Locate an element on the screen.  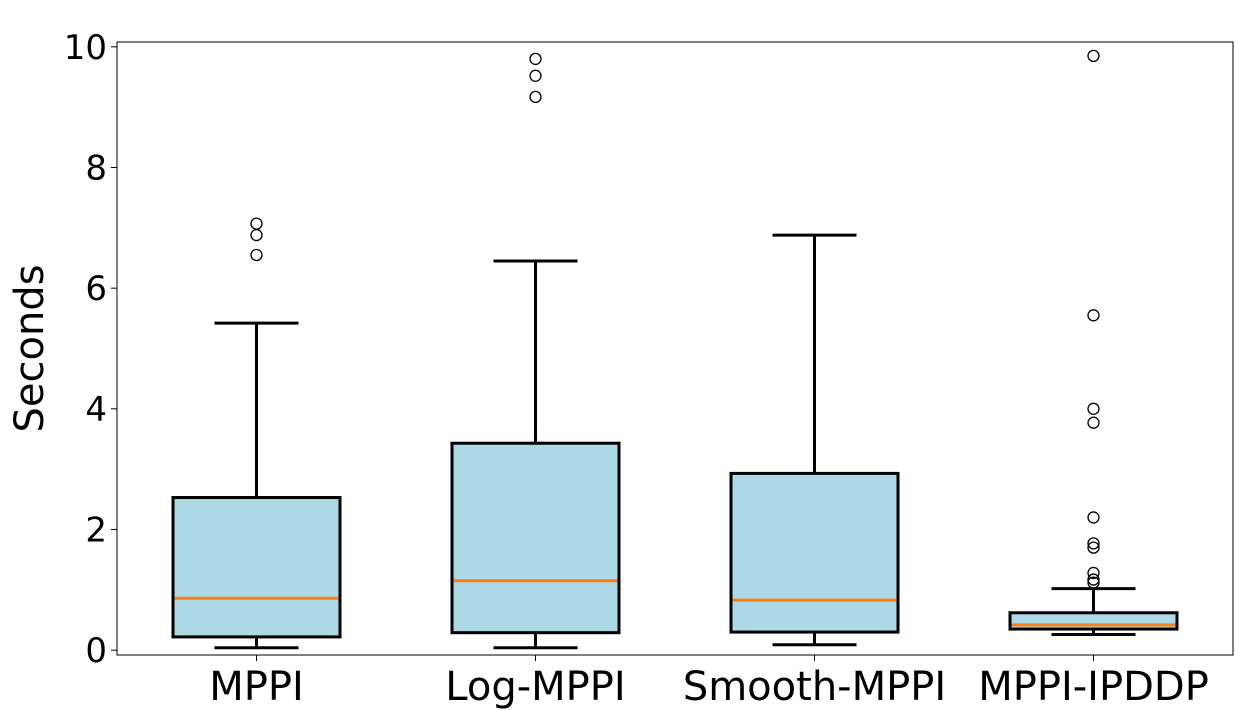
y-tick-label: 0 is located at coordinates (96, 651).